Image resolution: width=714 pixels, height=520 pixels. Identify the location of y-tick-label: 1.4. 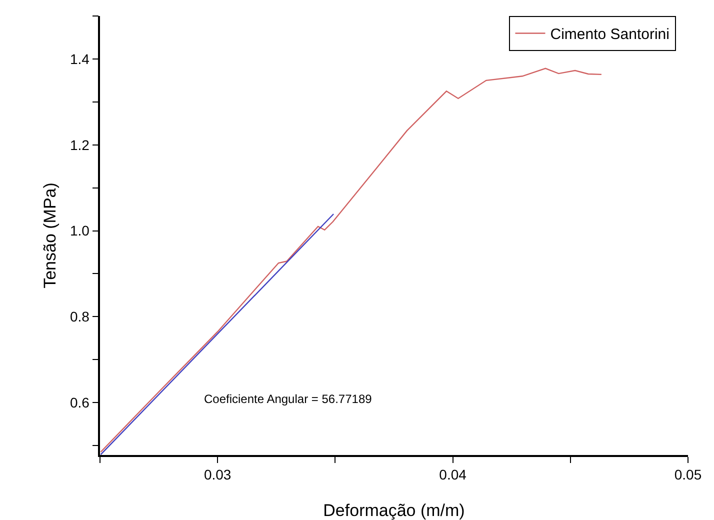
(80, 58).